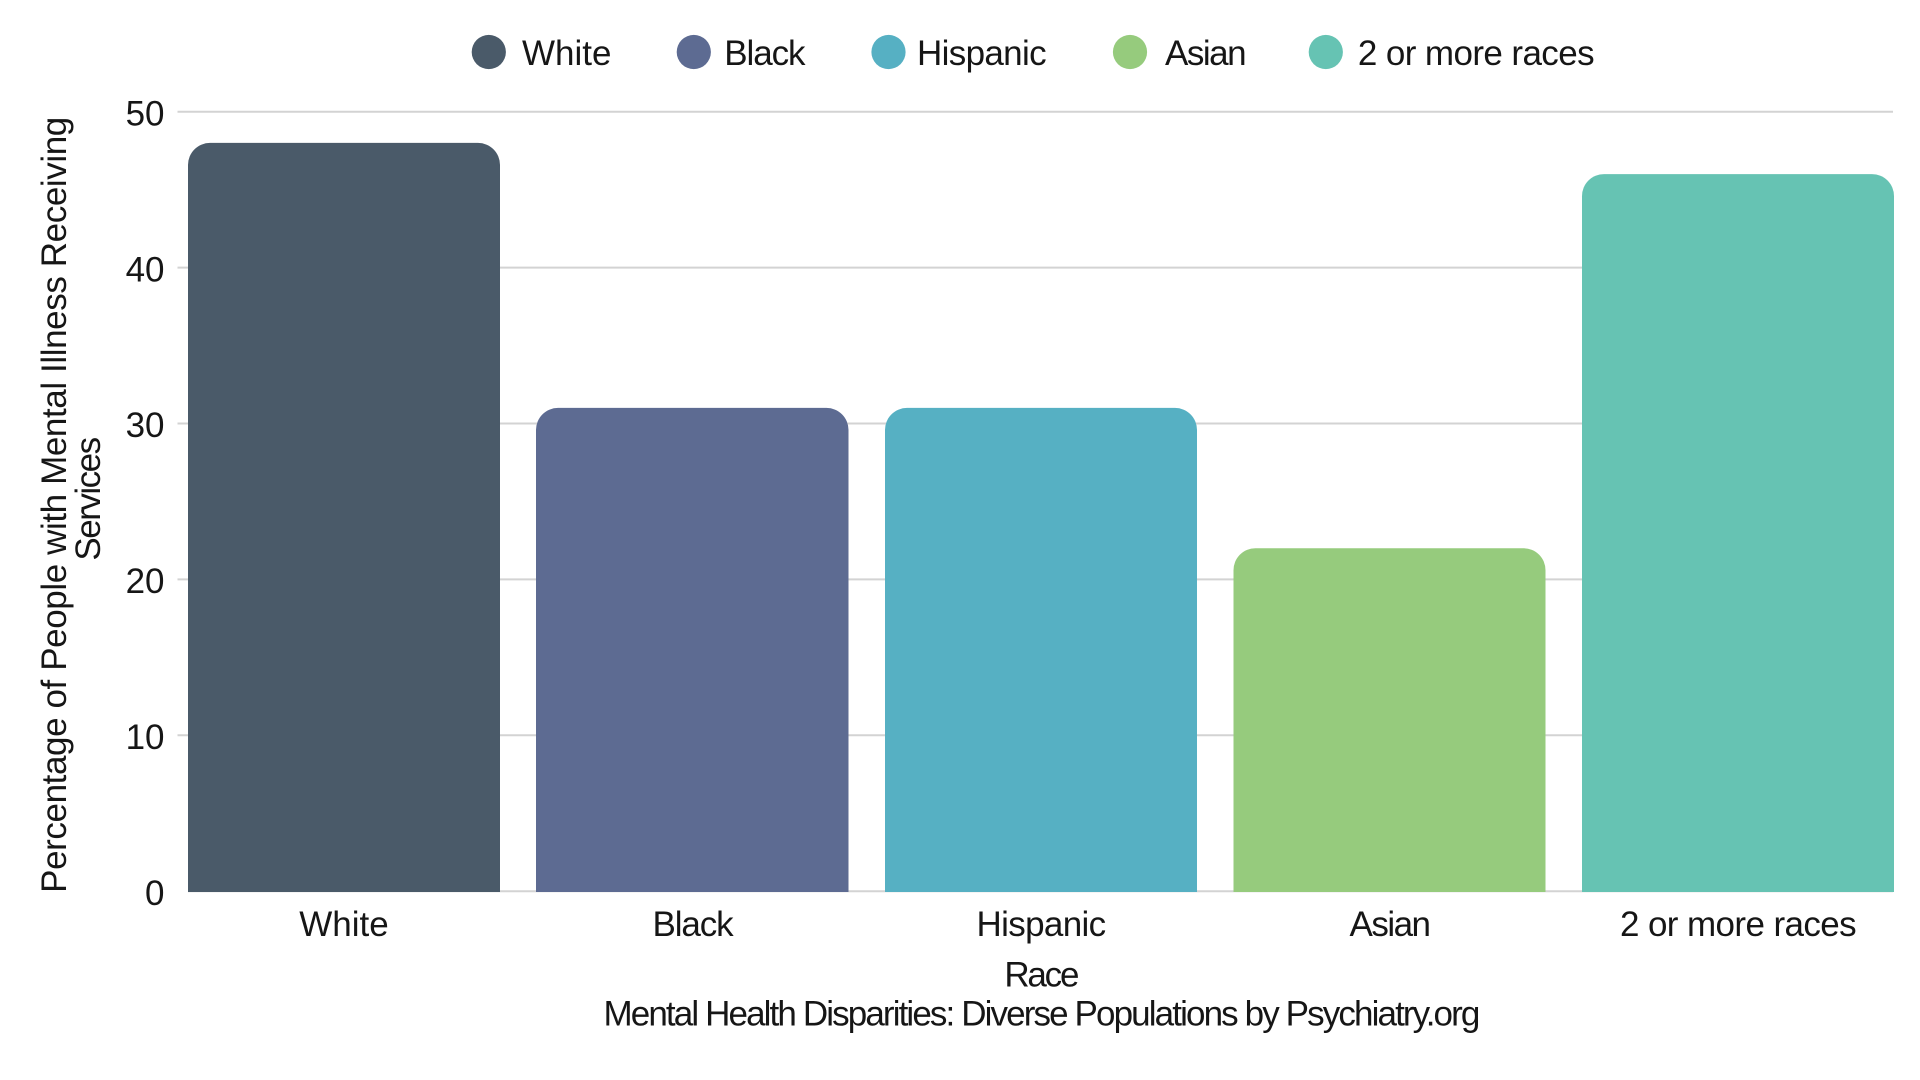  What do you see at coordinates (145, 581) in the screenshot?
I see `svg-text: 20` at bounding box center [145, 581].